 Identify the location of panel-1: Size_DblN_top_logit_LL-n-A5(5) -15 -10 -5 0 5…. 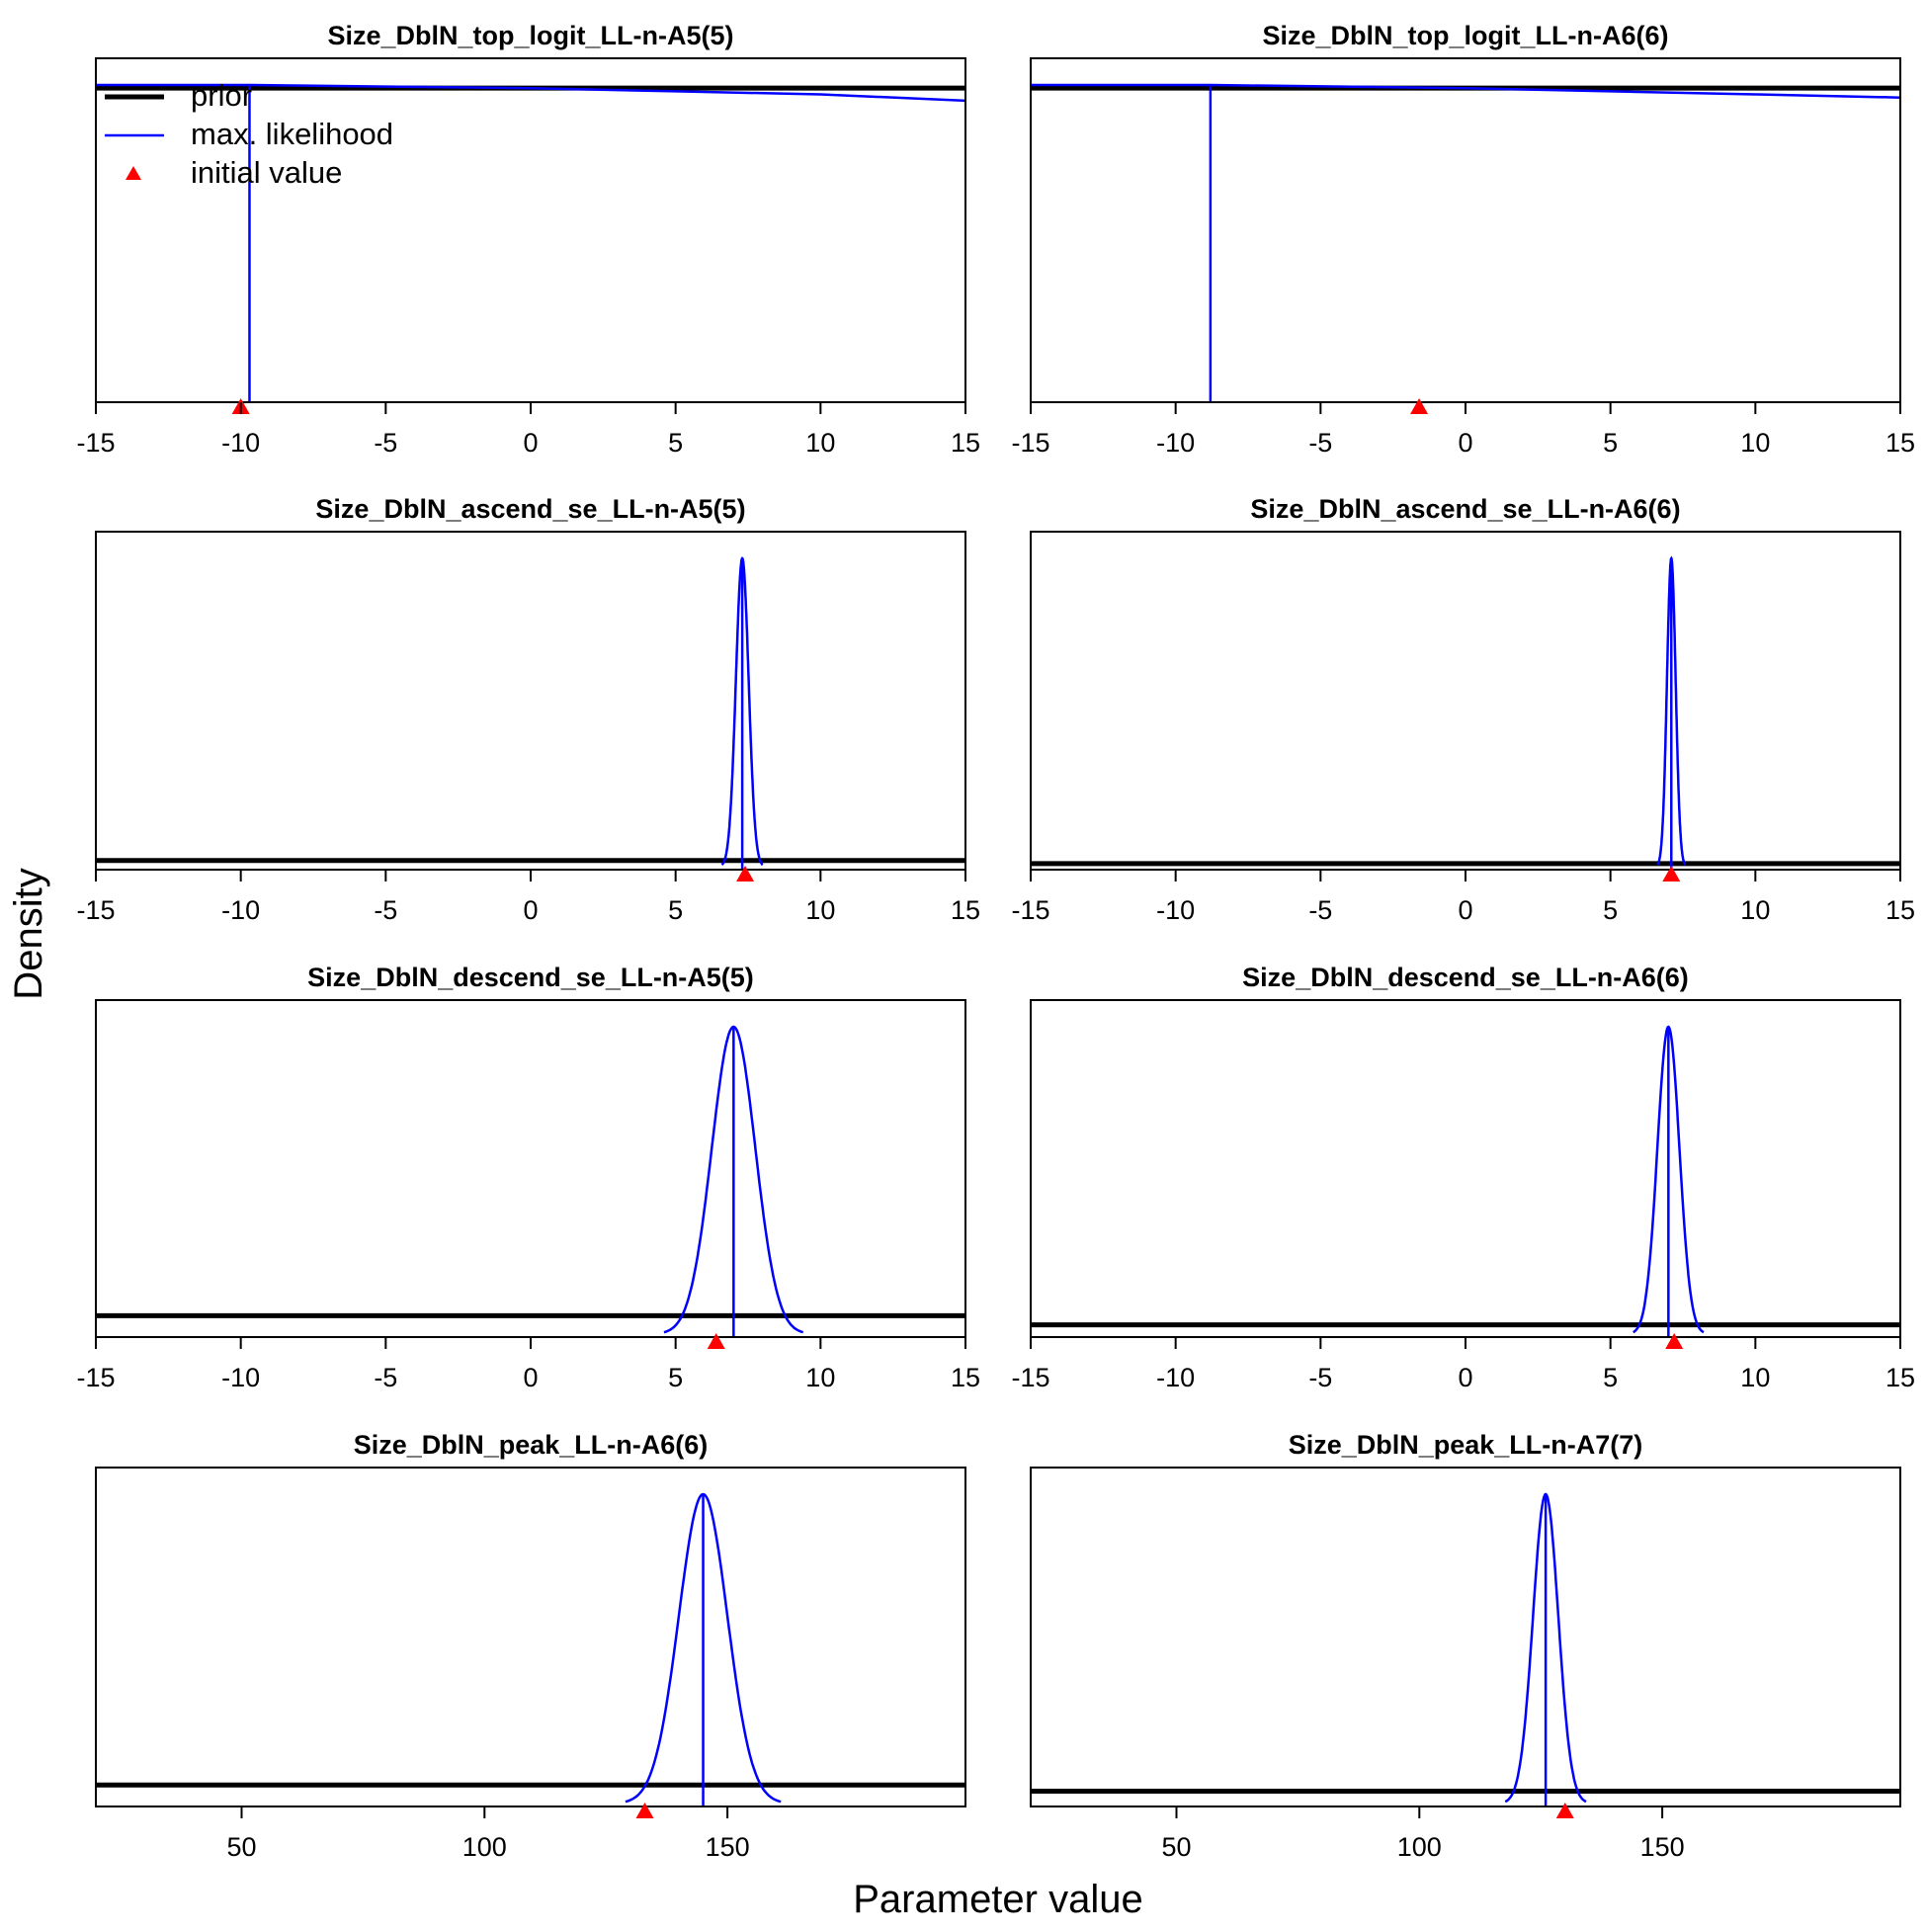
(528, 239).